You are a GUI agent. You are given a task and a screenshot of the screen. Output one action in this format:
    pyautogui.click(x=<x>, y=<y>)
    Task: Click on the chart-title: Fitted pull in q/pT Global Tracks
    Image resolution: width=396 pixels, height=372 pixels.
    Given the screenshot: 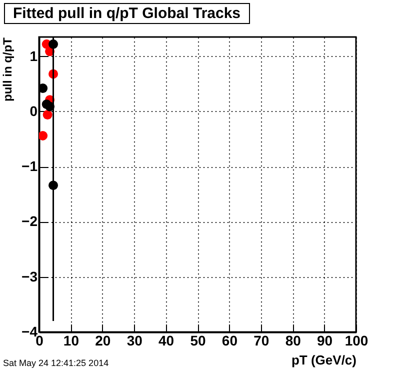 What is the action you would take?
    pyautogui.click(x=127, y=13)
    